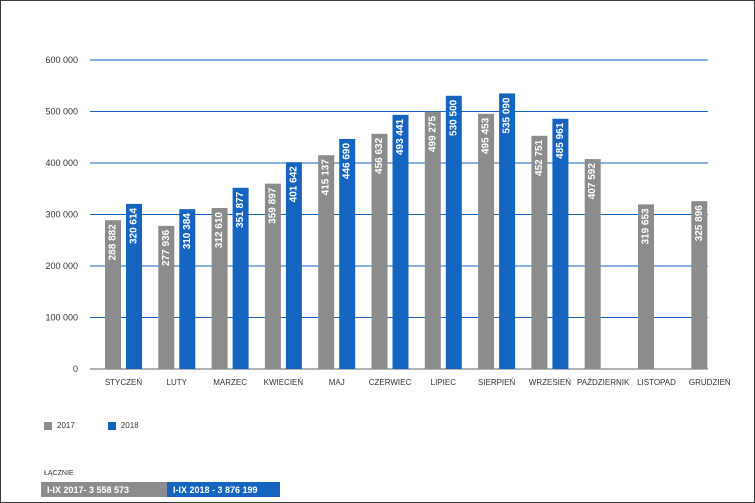  I want to click on legend-swatch-2018, so click(111, 425).